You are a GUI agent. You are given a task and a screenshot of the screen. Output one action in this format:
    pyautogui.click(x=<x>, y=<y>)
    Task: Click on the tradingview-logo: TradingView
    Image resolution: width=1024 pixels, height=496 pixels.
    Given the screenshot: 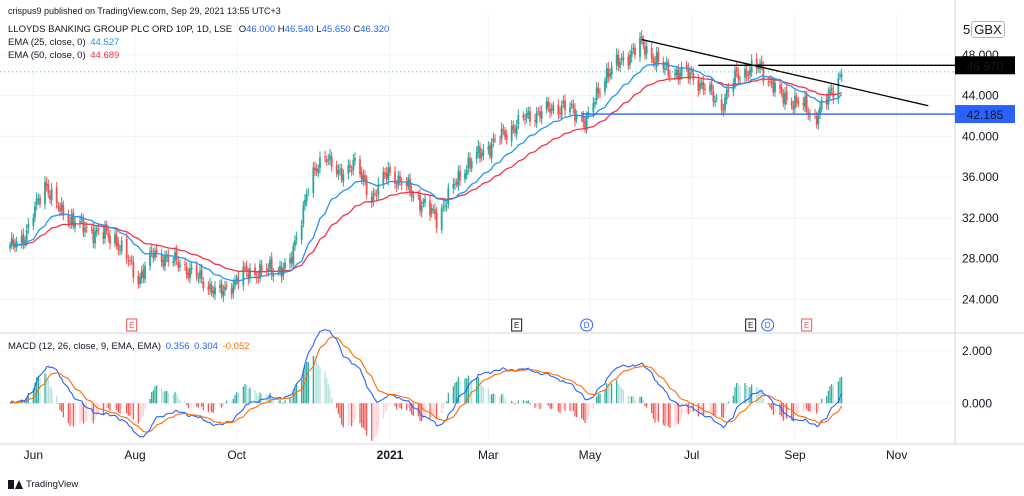 What is the action you would take?
    pyautogui.click(x=43, y=484)
    